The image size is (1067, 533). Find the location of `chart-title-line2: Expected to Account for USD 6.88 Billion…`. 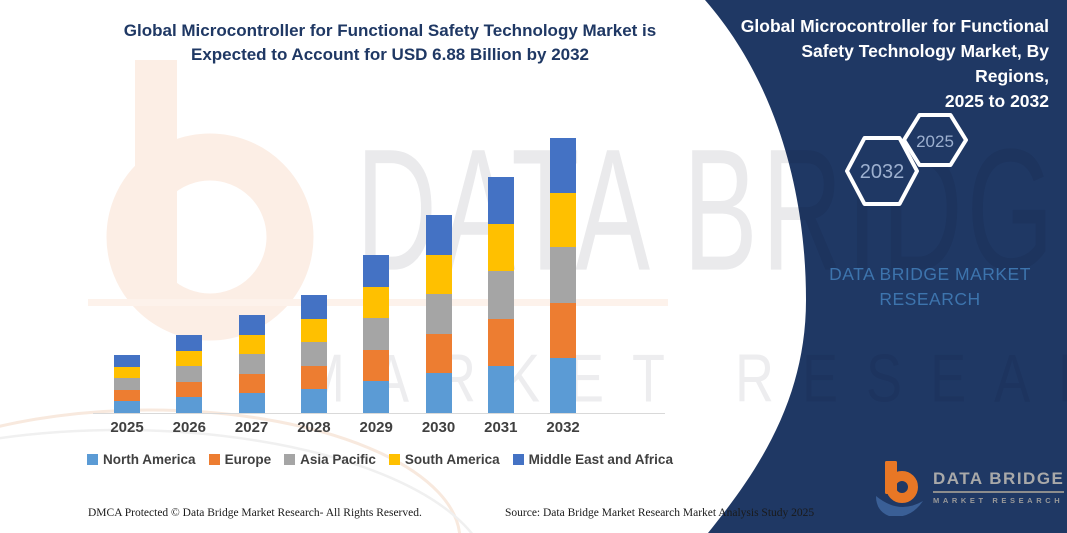

chart-title-line2: Expected to Account for USD 6.88 Billion… is located at coordinates (390, 54).